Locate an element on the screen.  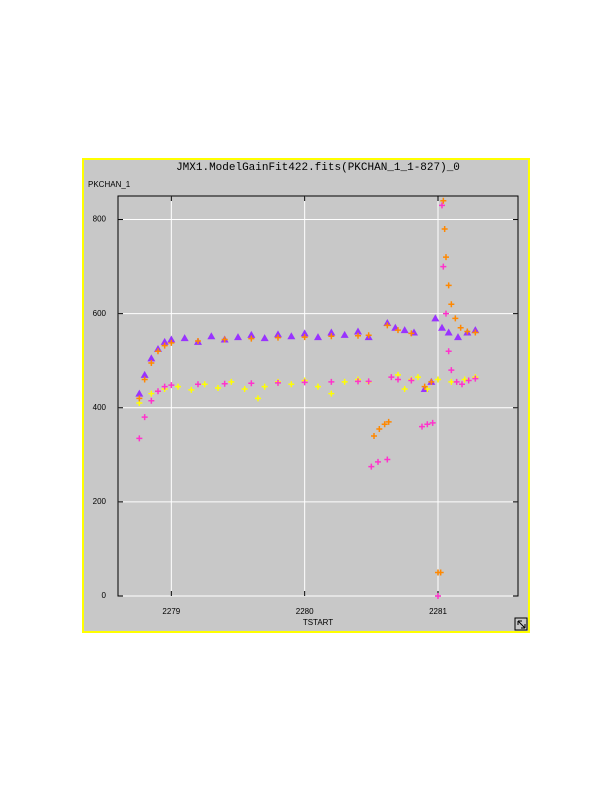
x-tick-label: 2279 is located at coordinates (171, 611).